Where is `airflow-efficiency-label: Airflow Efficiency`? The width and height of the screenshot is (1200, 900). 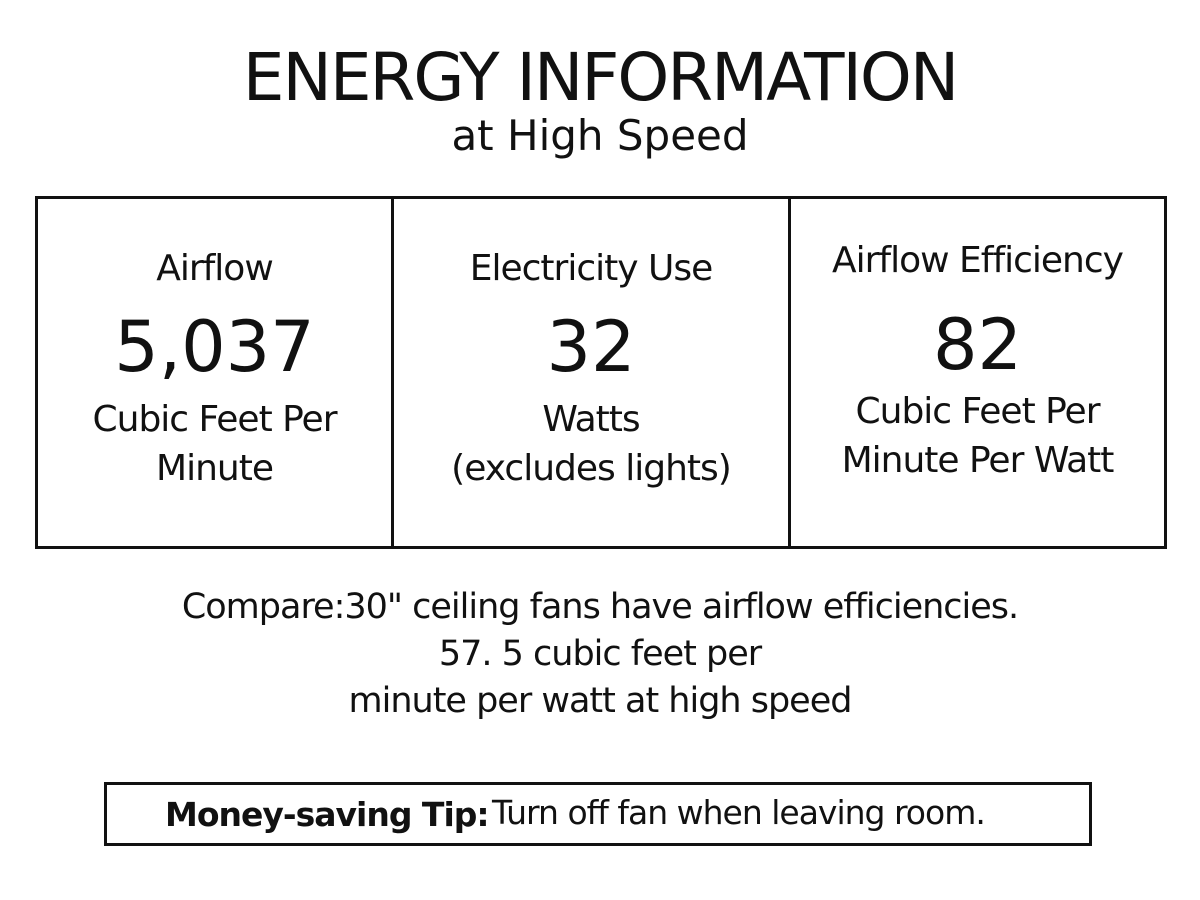
airflow-efficiency-label: Airflow Efficiency is located at coordinates (978, 260).